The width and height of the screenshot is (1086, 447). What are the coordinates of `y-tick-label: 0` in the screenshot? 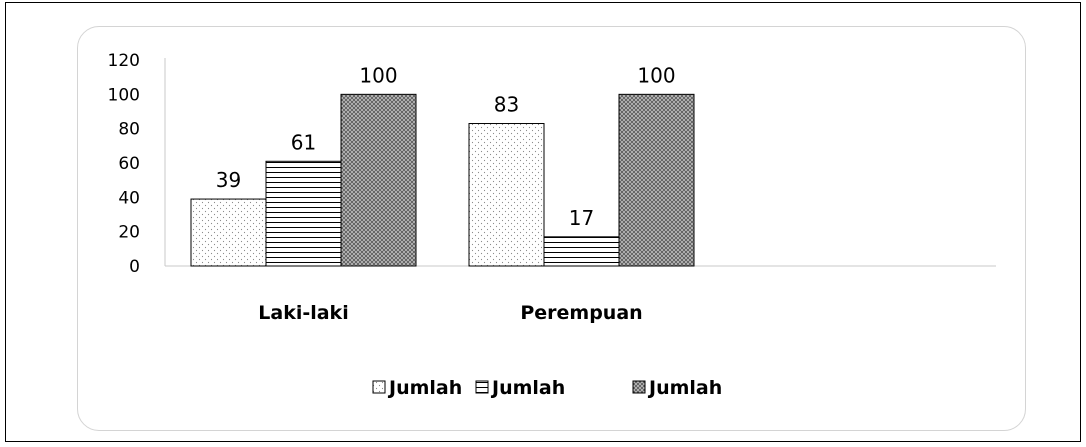 It's located at (134, 267).